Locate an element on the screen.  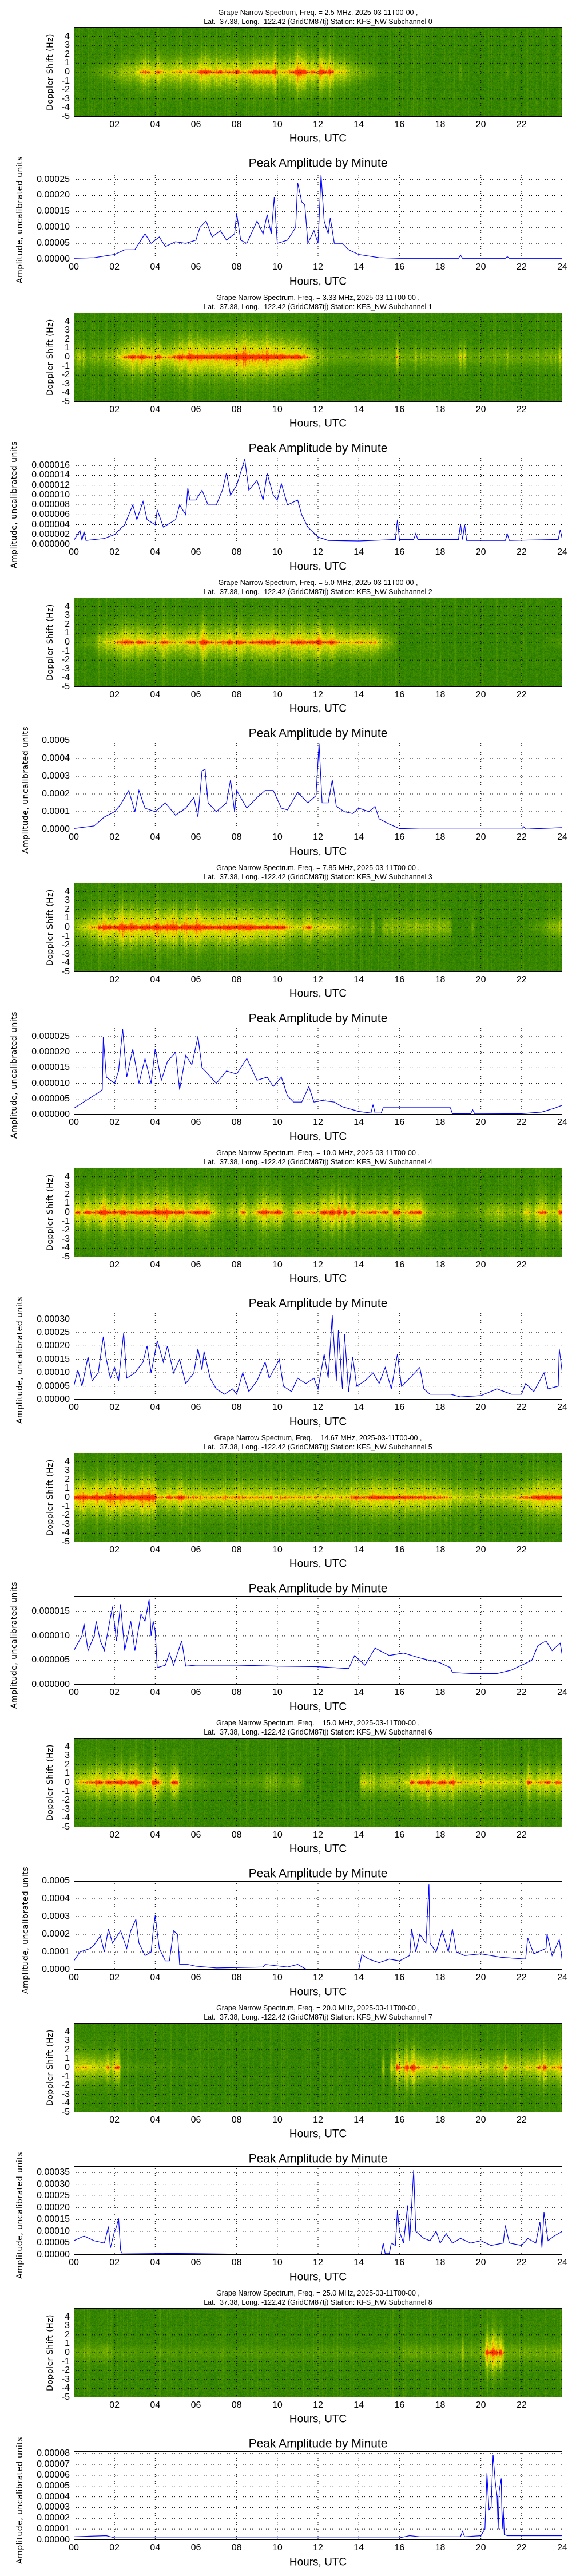
amplitude-line is located at coordinates (318, 217).